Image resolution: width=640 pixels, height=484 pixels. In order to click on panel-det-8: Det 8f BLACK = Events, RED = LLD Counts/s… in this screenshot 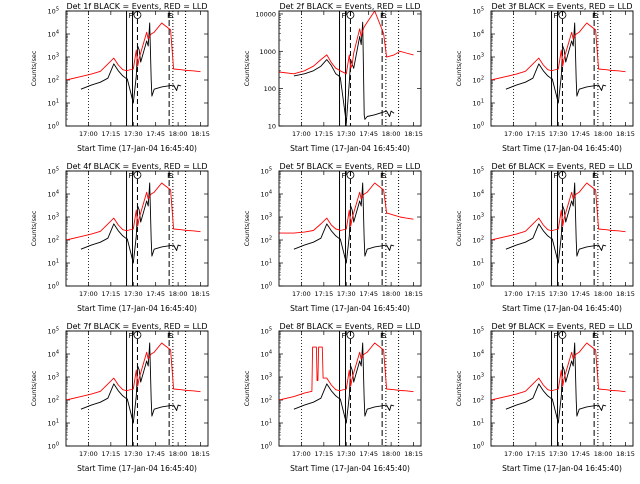, I will do `click(333, 397)`.